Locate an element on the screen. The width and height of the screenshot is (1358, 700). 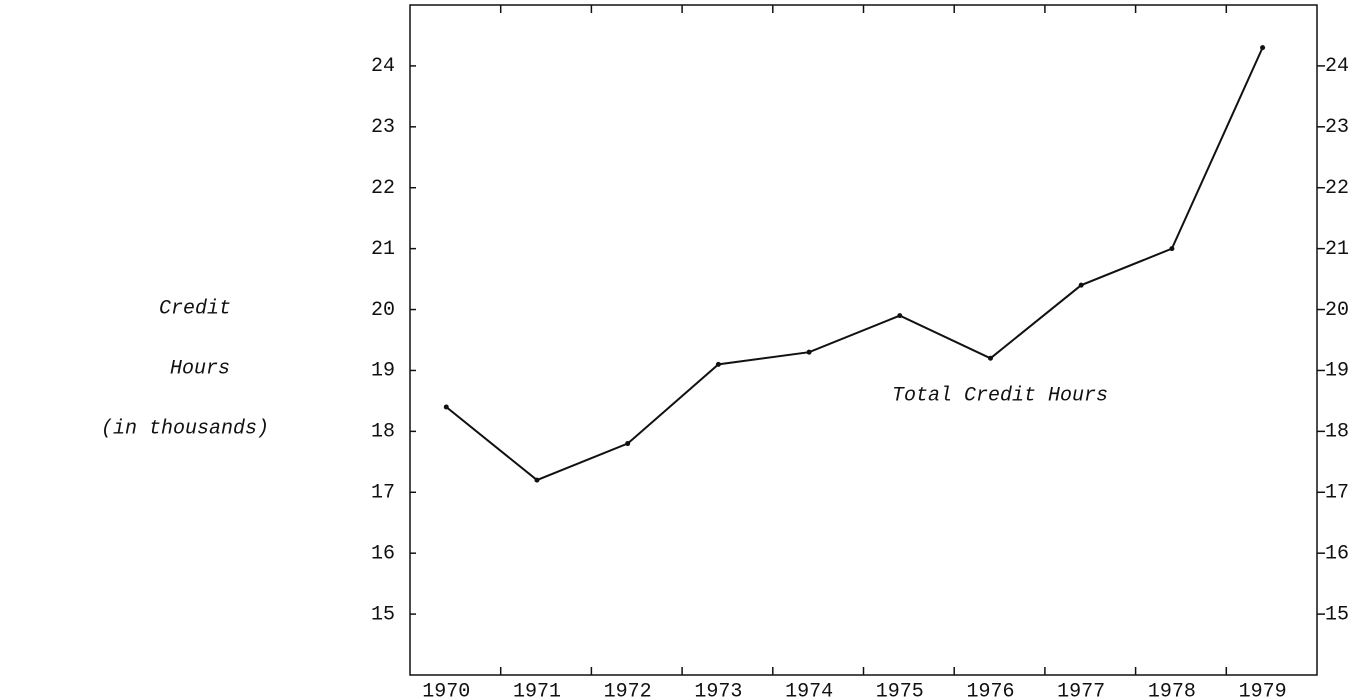
x-tick-label: 1975 is located at coordinates (900, 690).